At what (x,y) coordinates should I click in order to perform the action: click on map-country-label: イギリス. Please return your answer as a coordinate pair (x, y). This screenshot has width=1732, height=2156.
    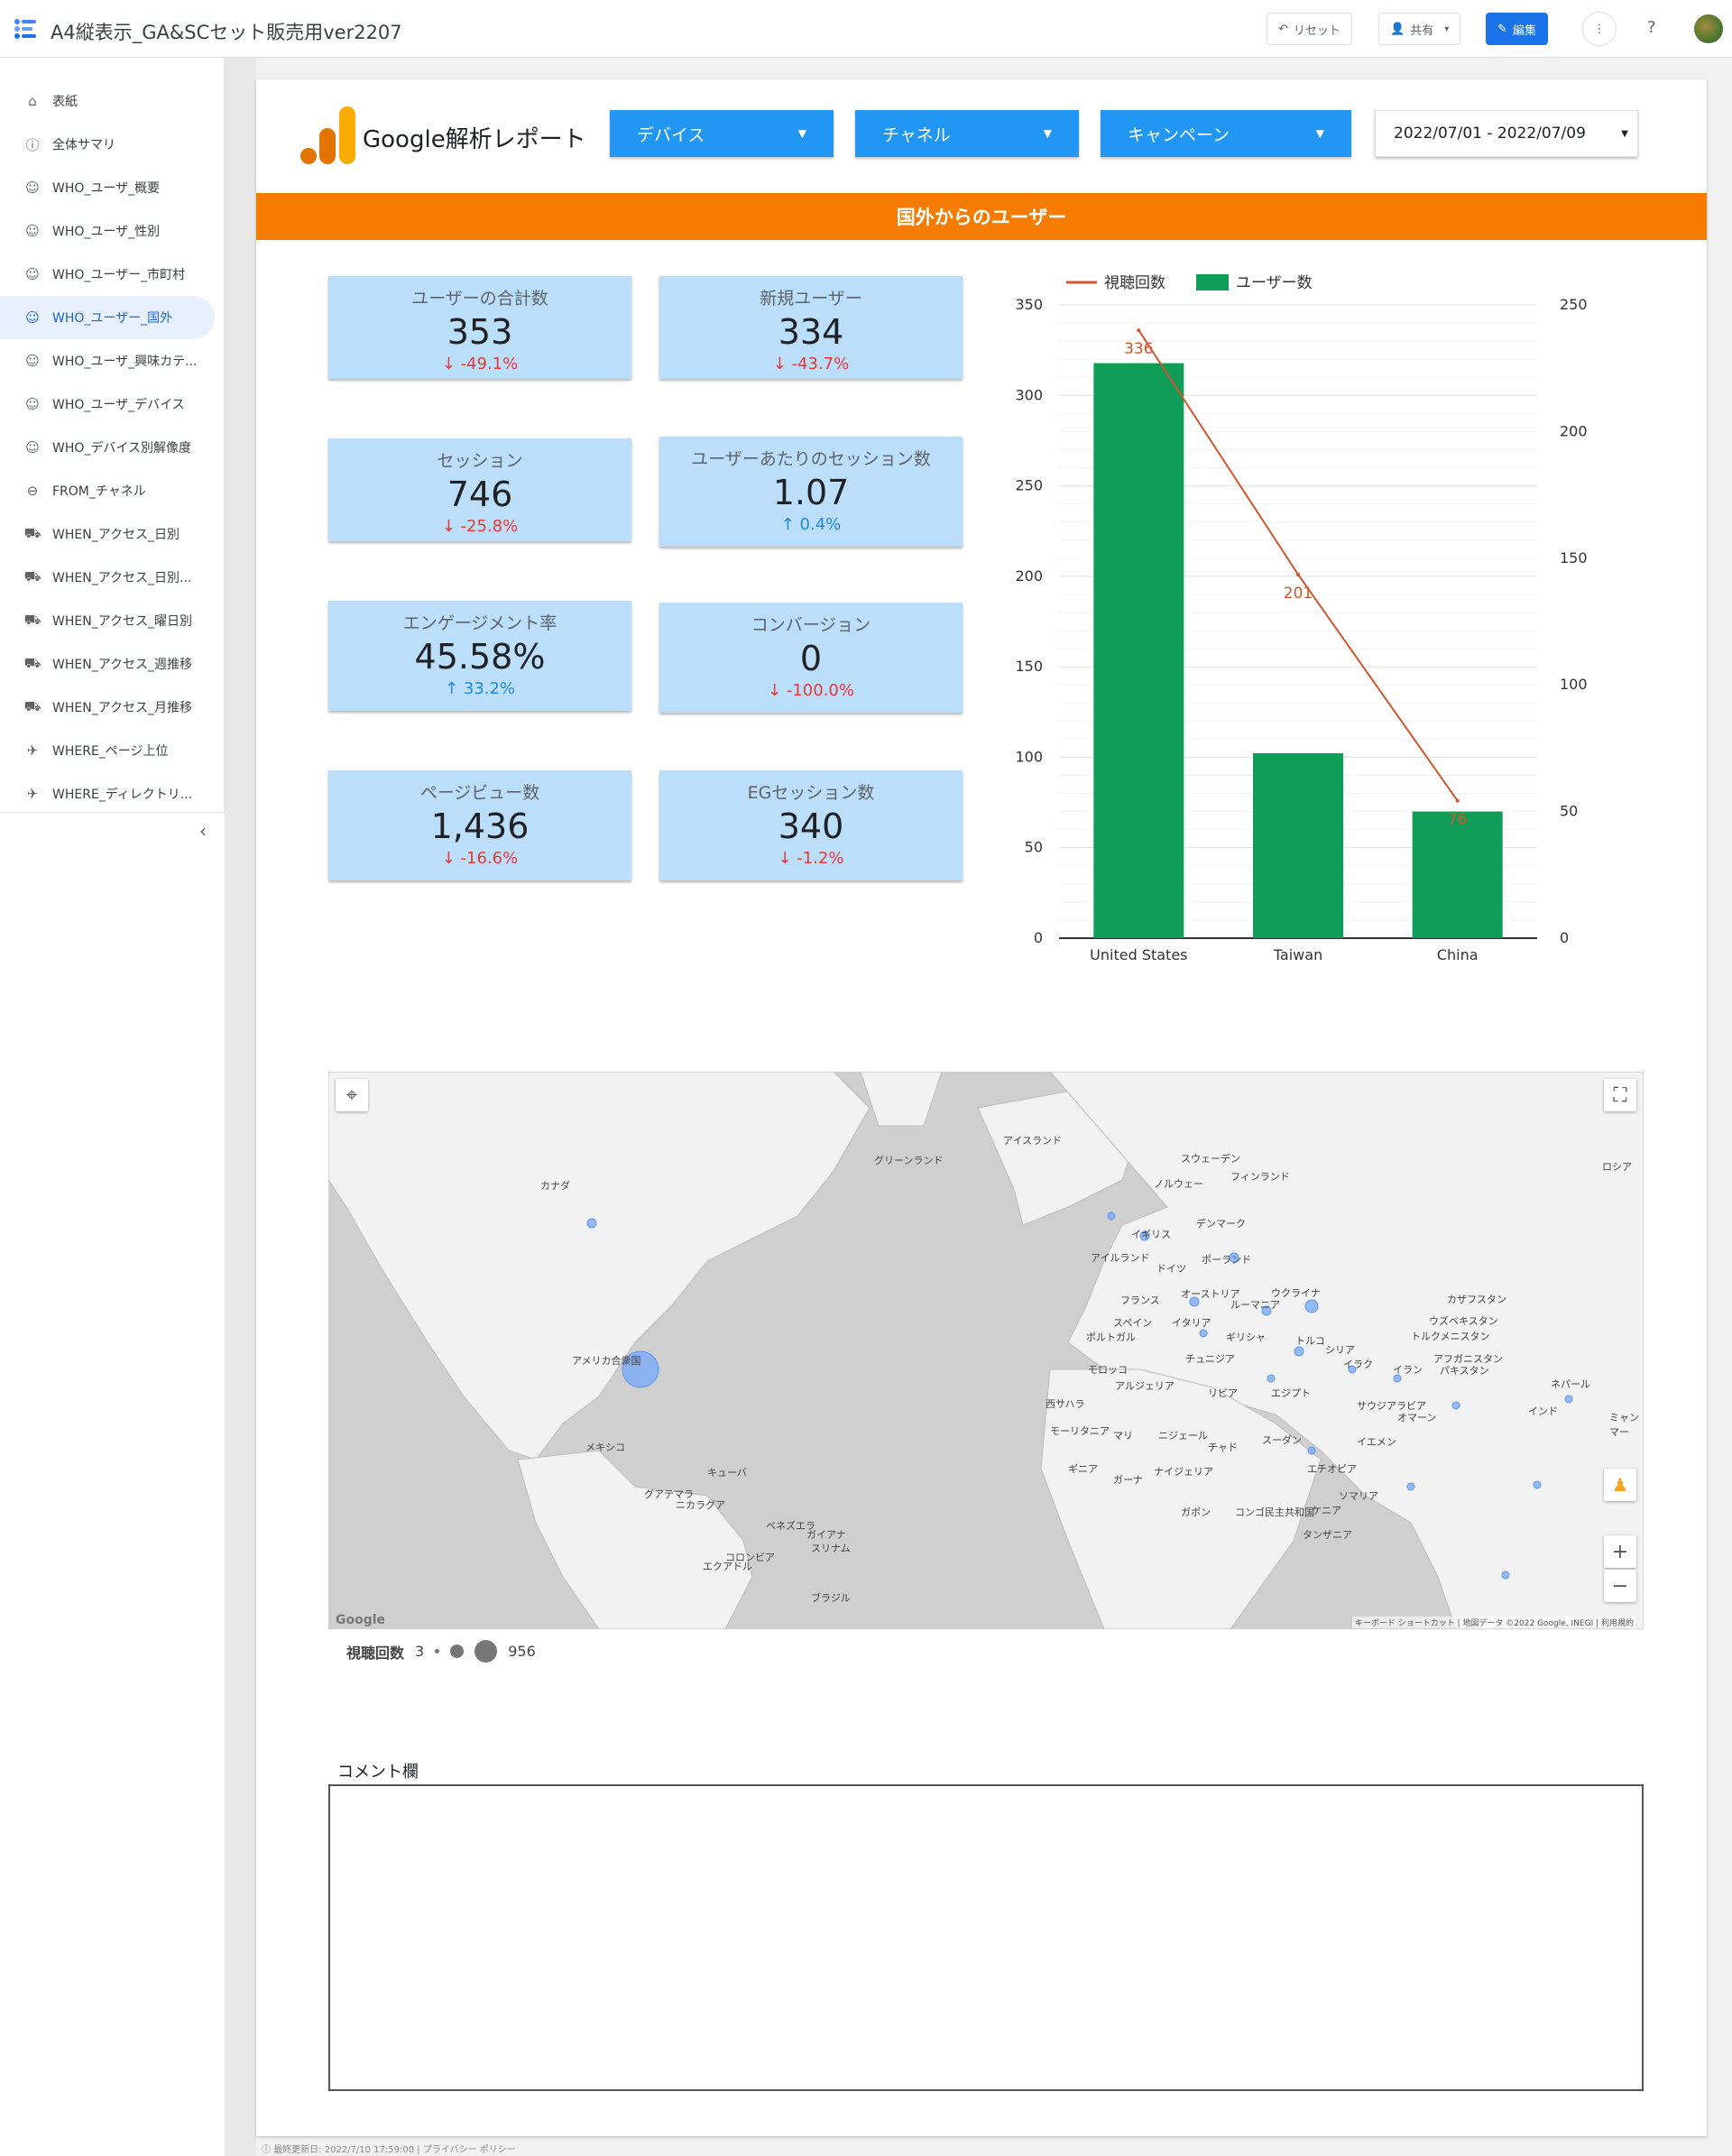
    Looking at the image, I should click on (1151, 1234).